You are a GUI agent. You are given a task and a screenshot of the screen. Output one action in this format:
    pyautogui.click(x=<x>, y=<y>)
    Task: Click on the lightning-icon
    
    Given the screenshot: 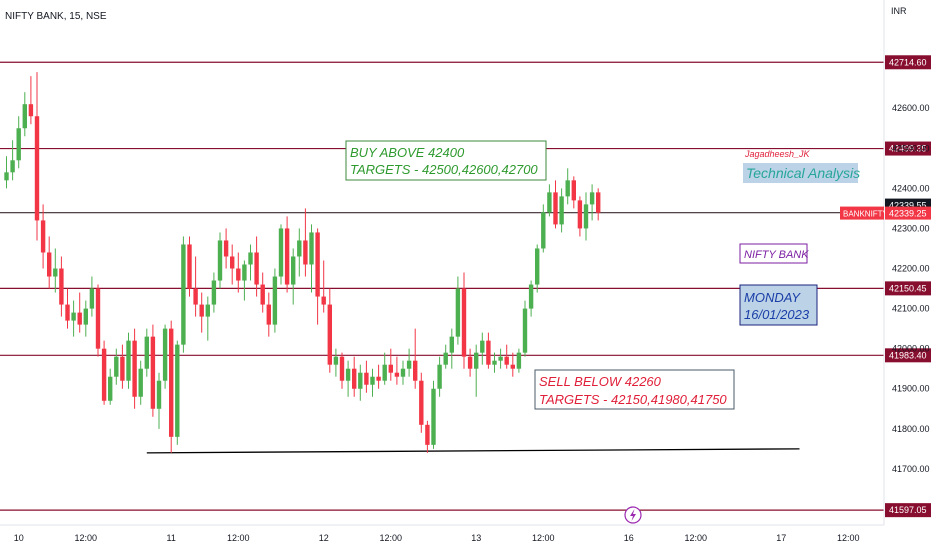 What is the action you would take?
    pyautogui.click(x=633, y=515)
    